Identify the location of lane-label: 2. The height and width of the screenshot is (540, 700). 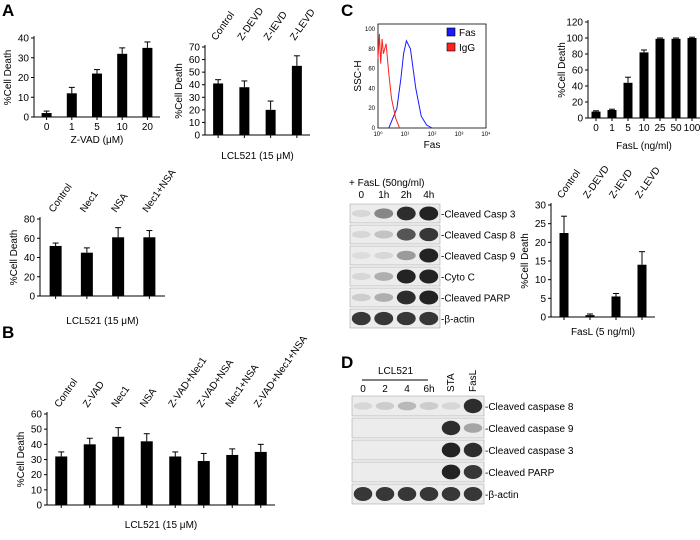
(385, 389).